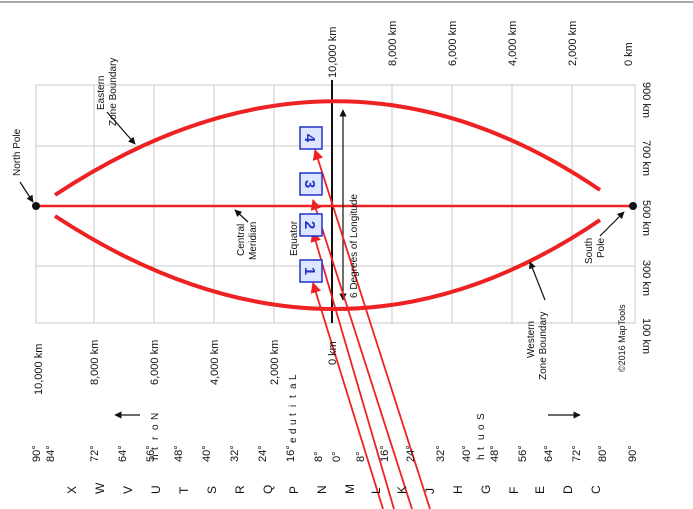  Describe the element at coordinates (540, 490) in the screenshot. I see `band-letter-label: E` at that location.